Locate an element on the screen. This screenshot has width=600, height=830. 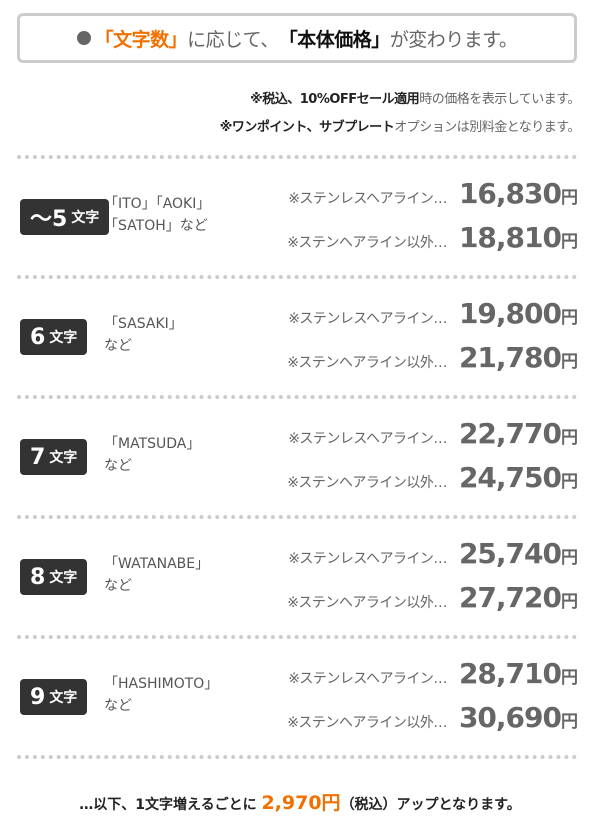
price-value: 22,770 is located at coordinates (510, 433).